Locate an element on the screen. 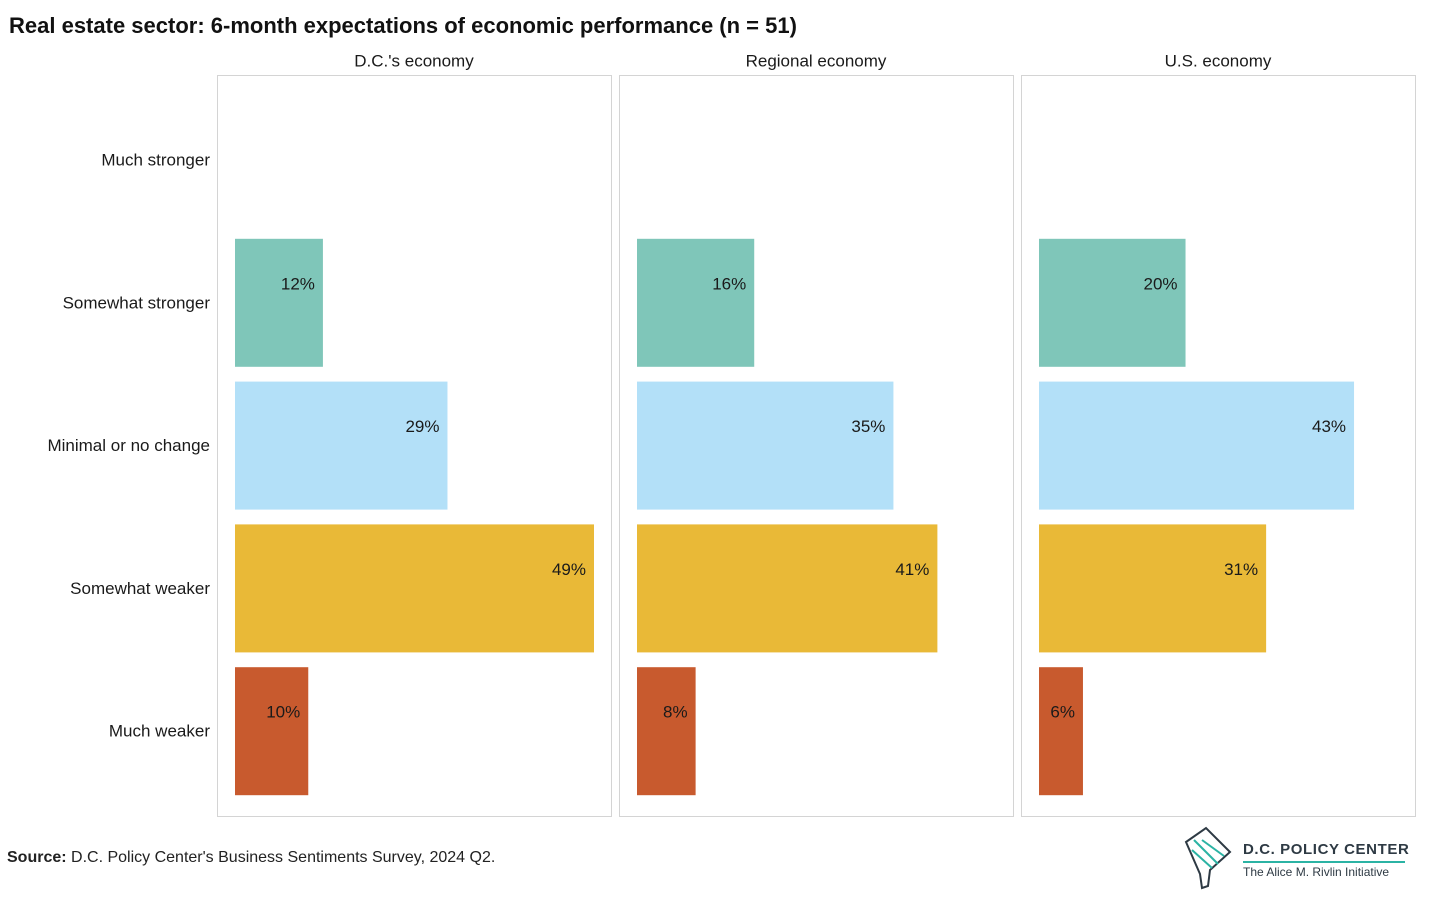 The image size is (1450, 900). data-label: 12% is located at coordinates (298, 283).